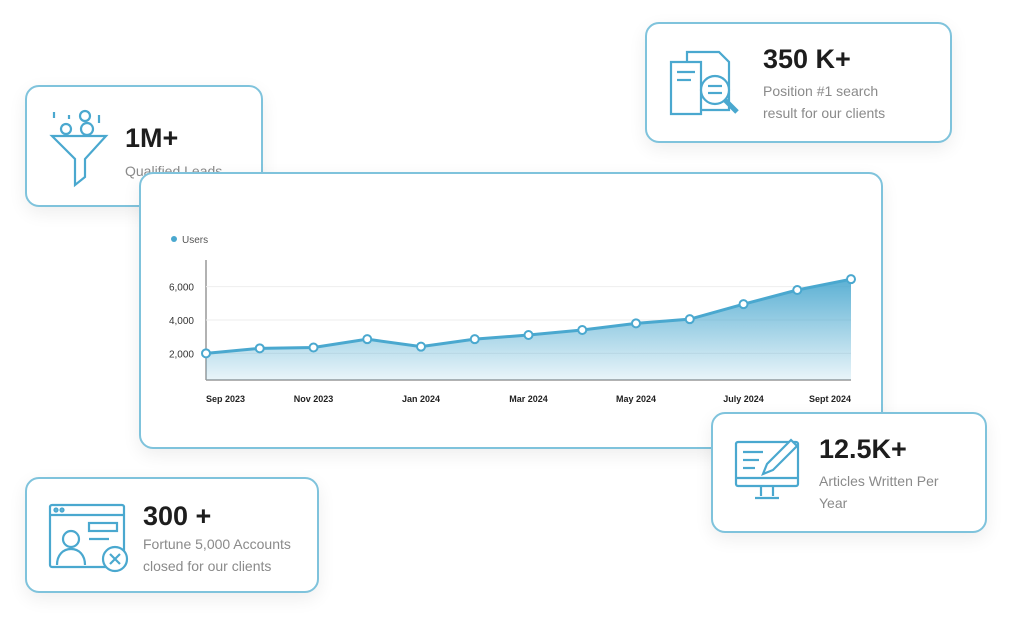 The width and height of the screenshot is (1024, 635). Describe the element at coordinates (181, 321) in the screenshot. I see `y-tick-label: 4,000` at that location.